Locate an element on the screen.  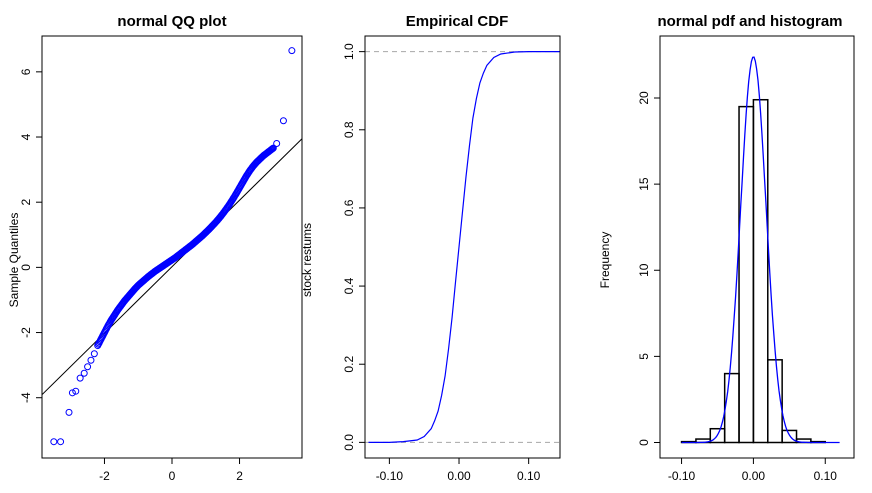
hist-x-tick-label: 0.00 is located at coordinates (754, 476).